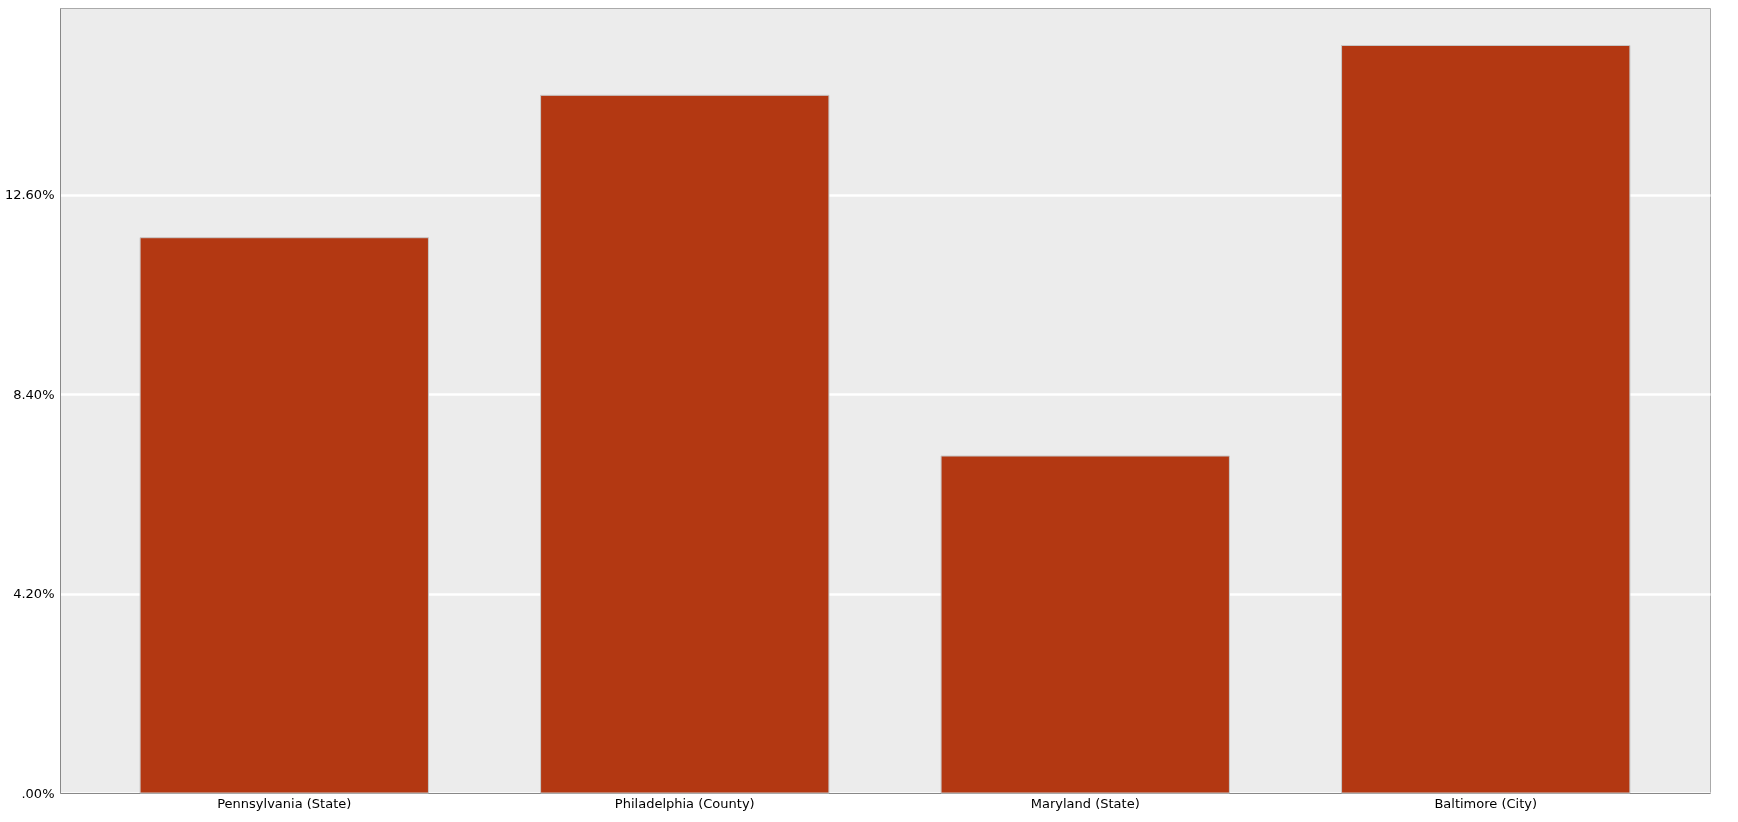 The width and height of the screenshot is (1738, 822). I want to click on x-tick-label: Baltimore (City), so click(1486, 803).